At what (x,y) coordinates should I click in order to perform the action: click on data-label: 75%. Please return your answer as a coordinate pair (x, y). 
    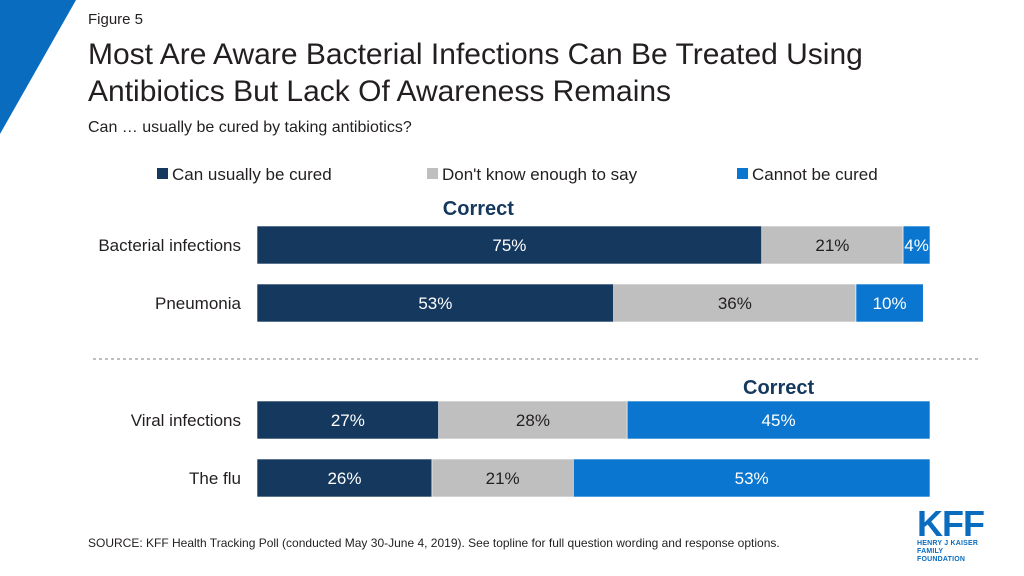
    Looking at the image, I should click on (509, 245).